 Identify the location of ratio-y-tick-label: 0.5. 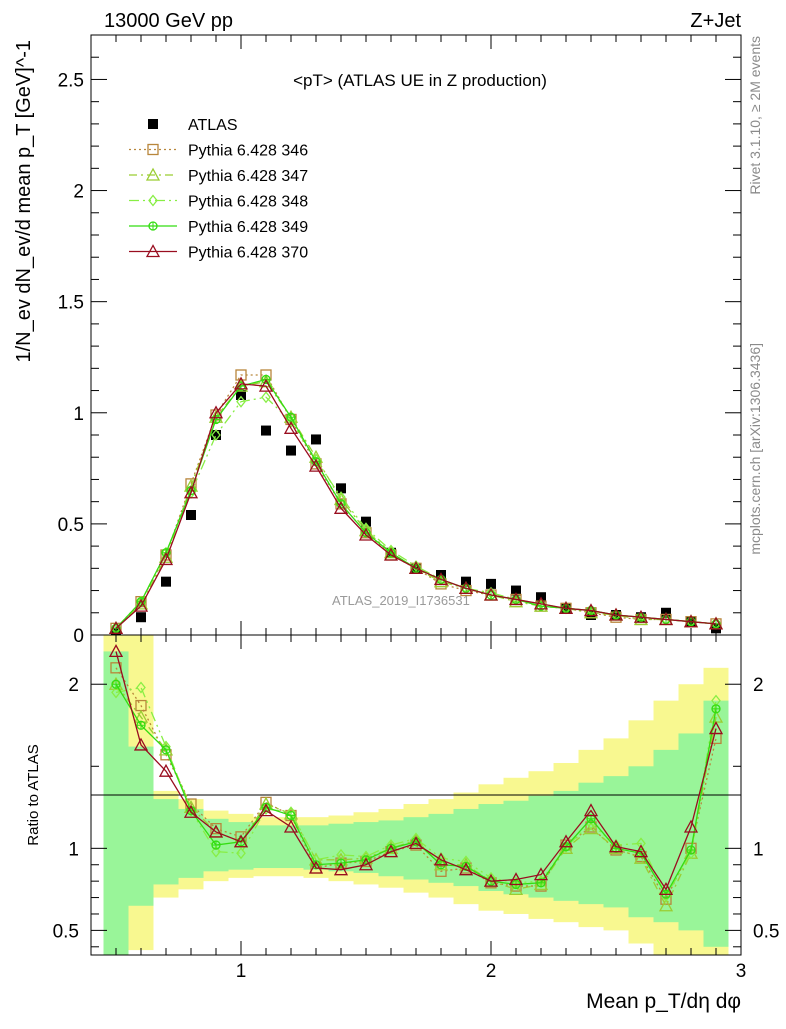
(66, 931).